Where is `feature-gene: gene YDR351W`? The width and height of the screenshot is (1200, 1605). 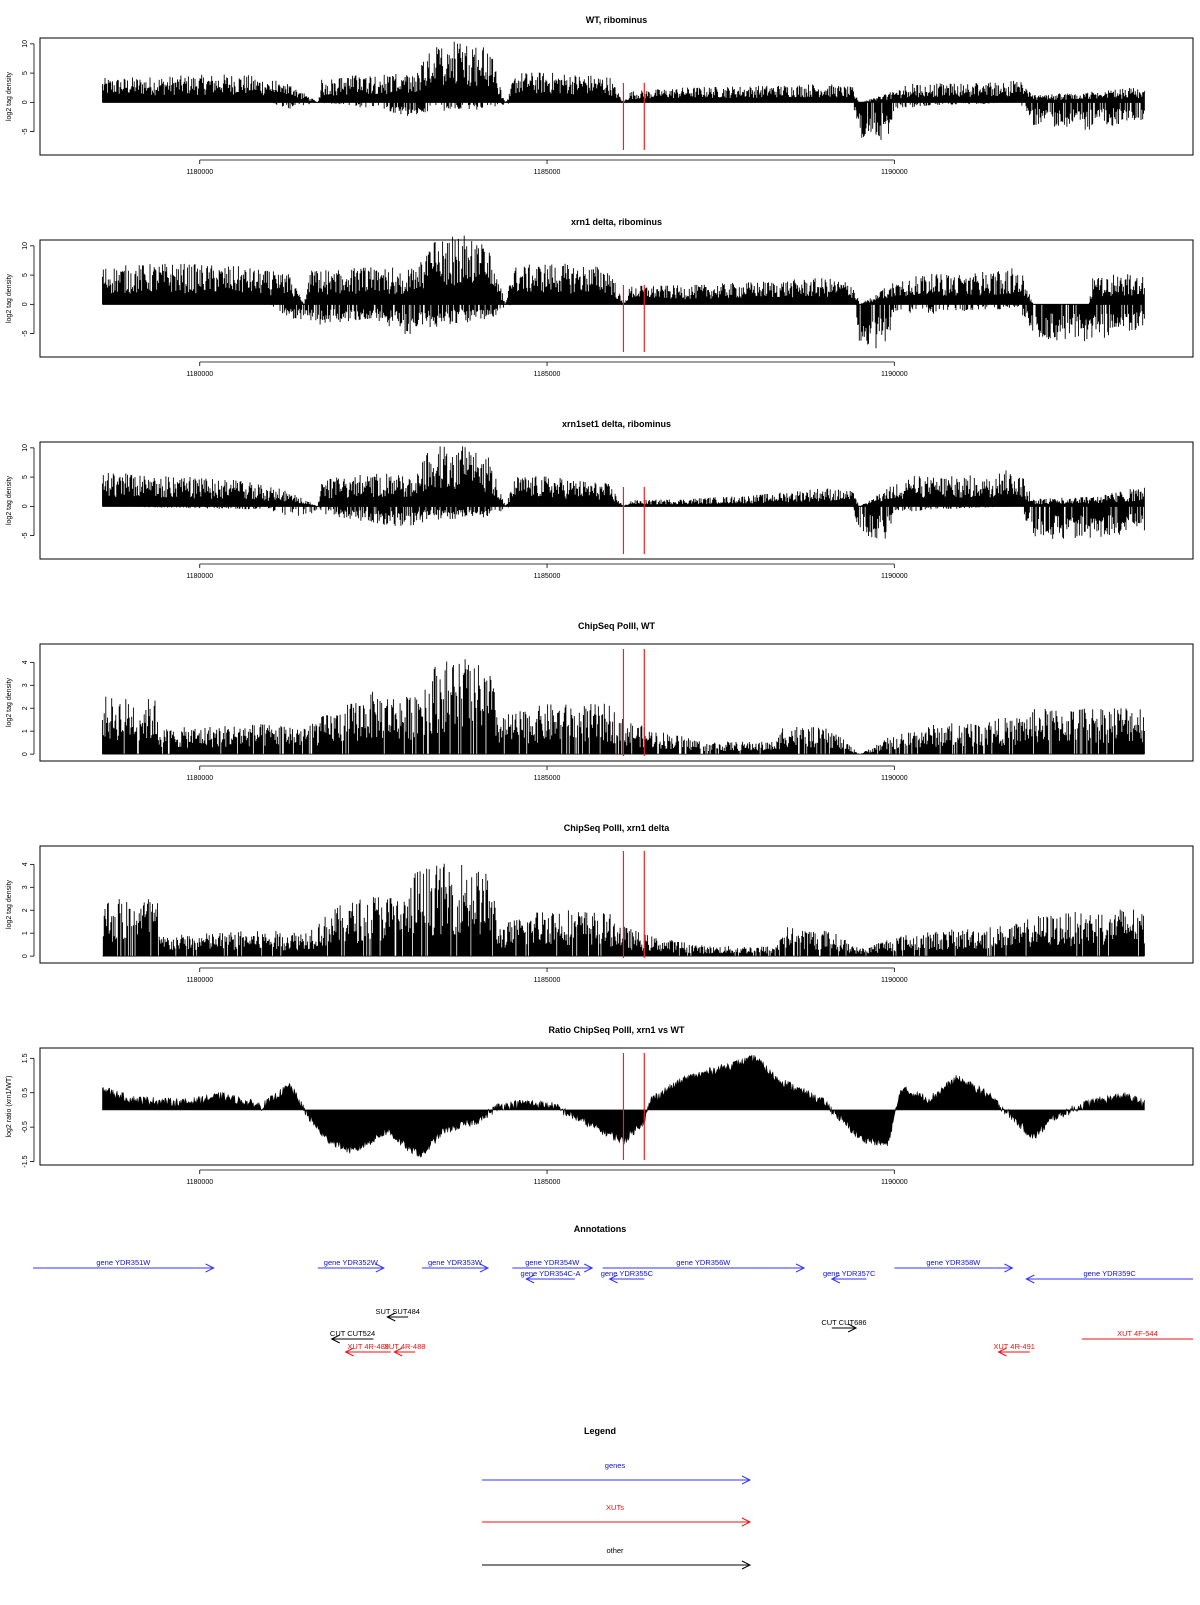 feature-gene: gene YDR351W is located at coordinates (124, 1265).